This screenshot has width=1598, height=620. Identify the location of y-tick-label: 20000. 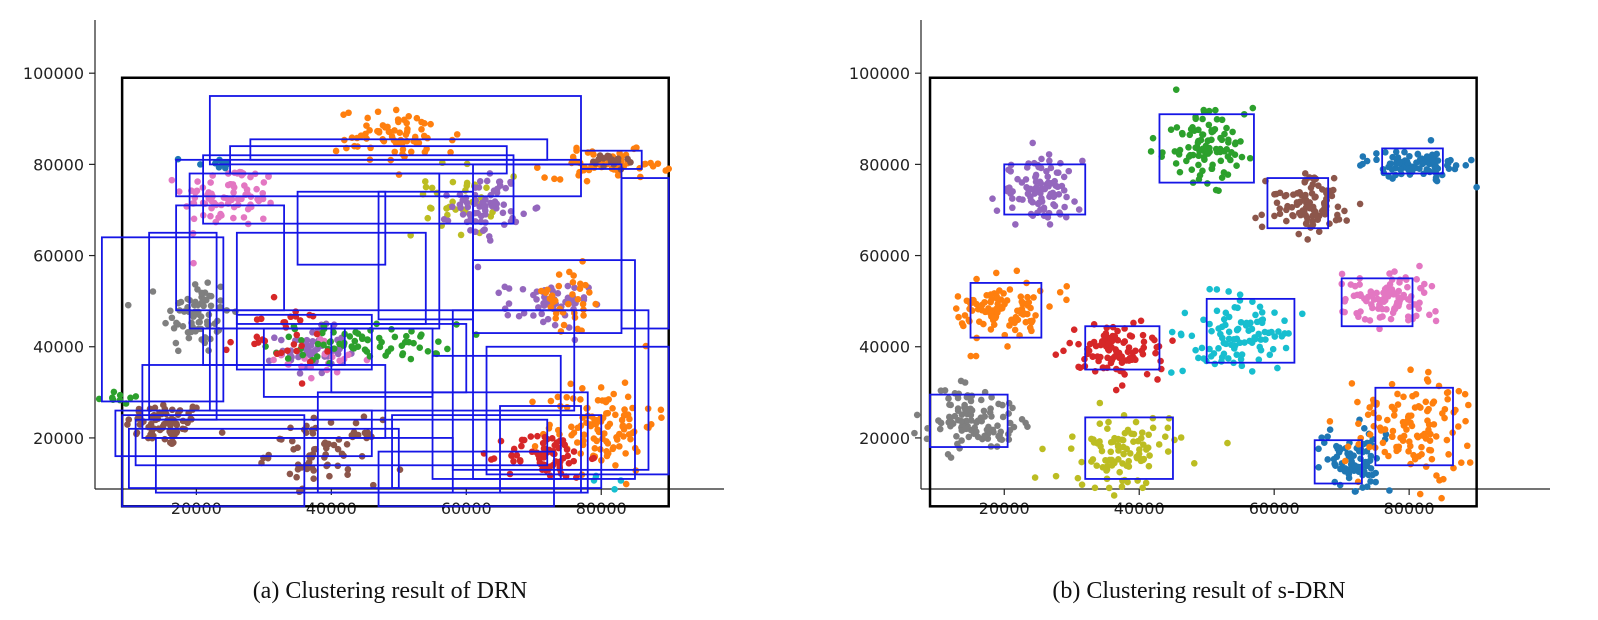
(884, 438).